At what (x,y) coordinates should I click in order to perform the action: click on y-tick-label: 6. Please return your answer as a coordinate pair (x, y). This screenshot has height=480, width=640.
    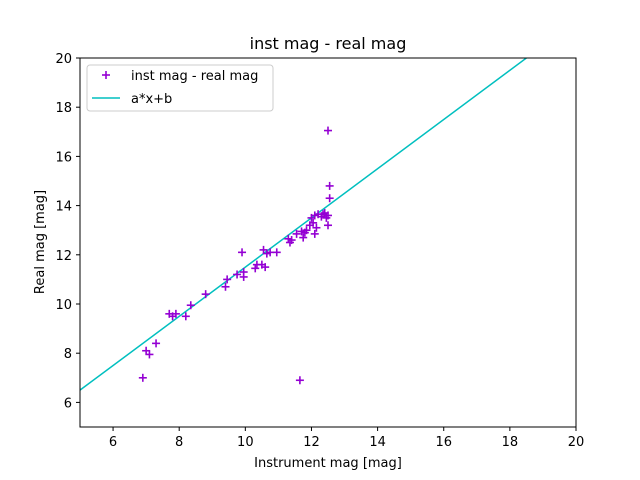
    Looking at the image, I should click on (68, 403).